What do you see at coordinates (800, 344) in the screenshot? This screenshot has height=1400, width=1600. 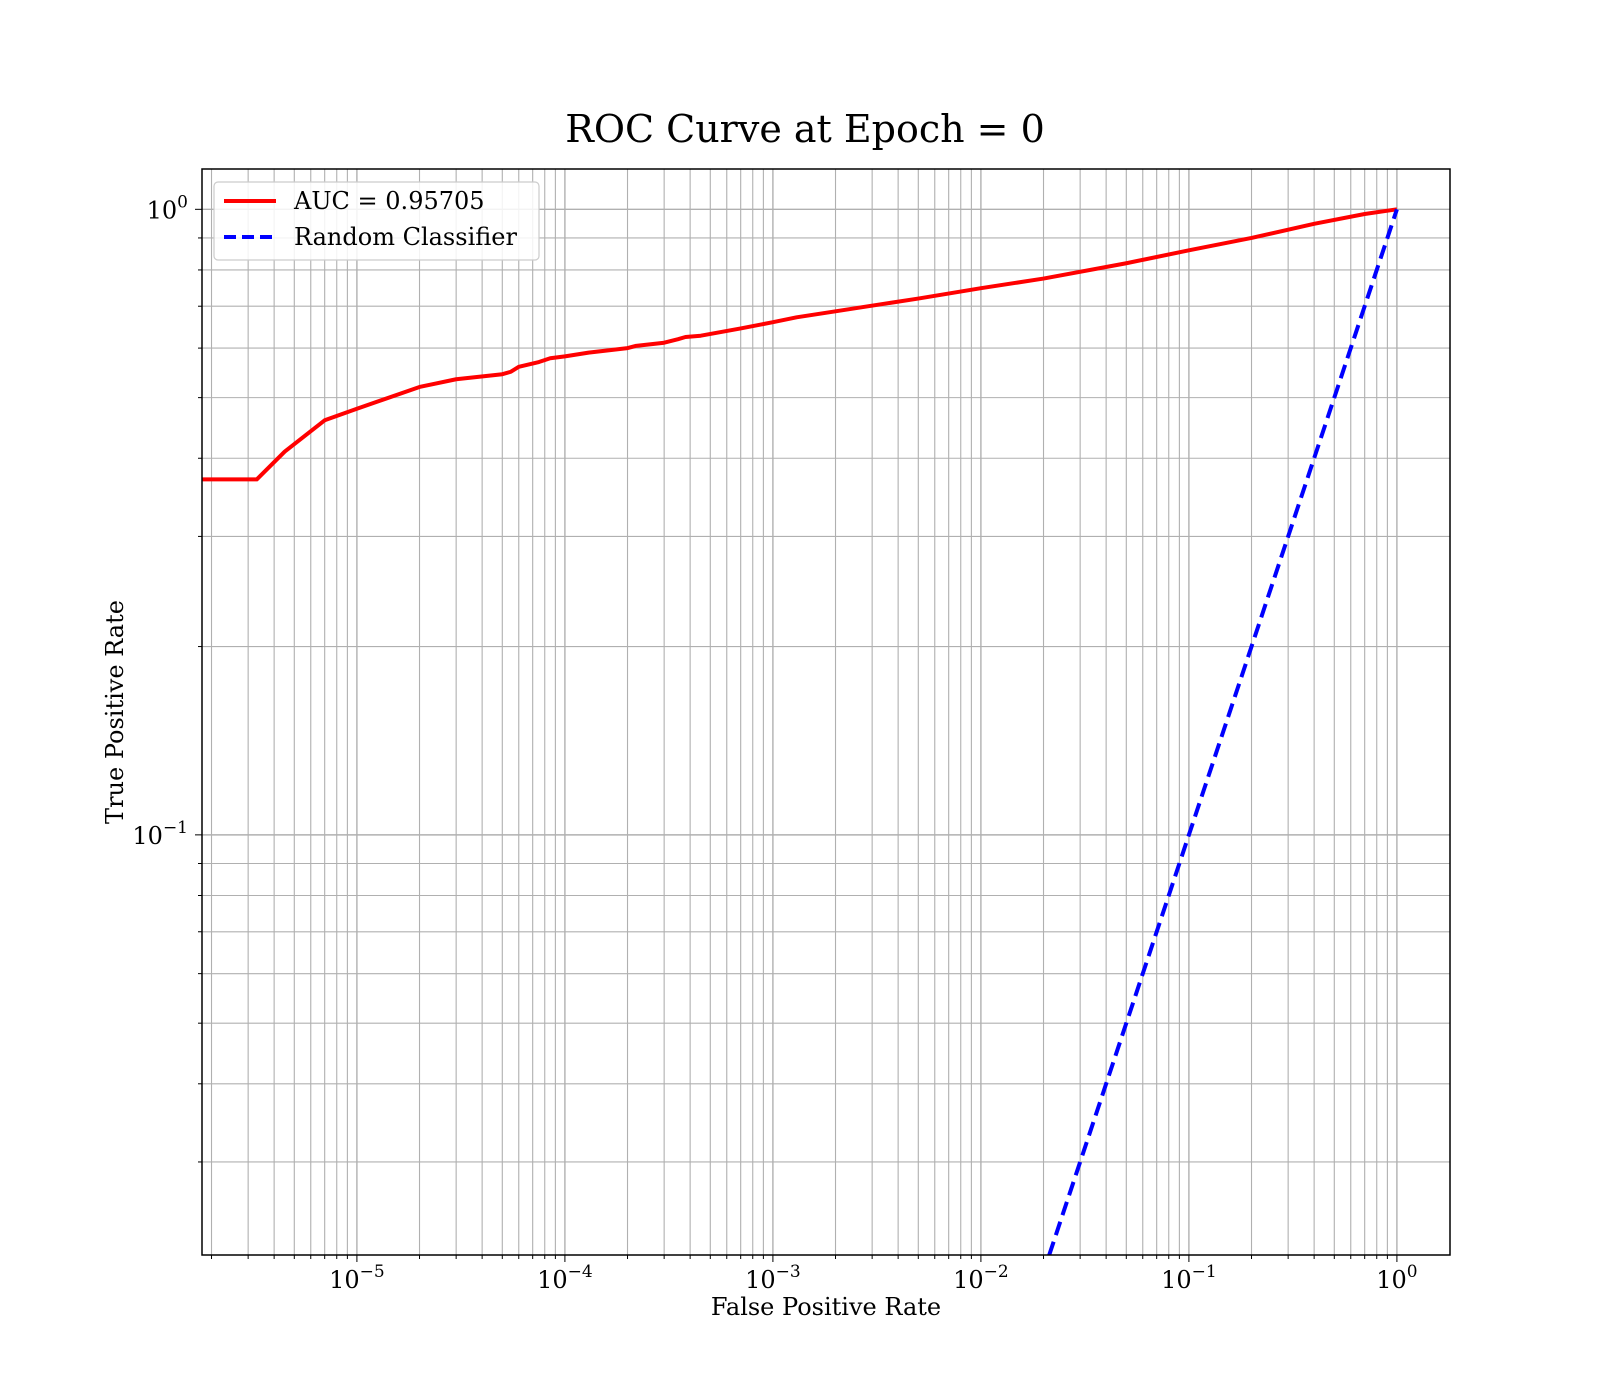 I see `roc-curve-line` at bounding box center [800, 344].